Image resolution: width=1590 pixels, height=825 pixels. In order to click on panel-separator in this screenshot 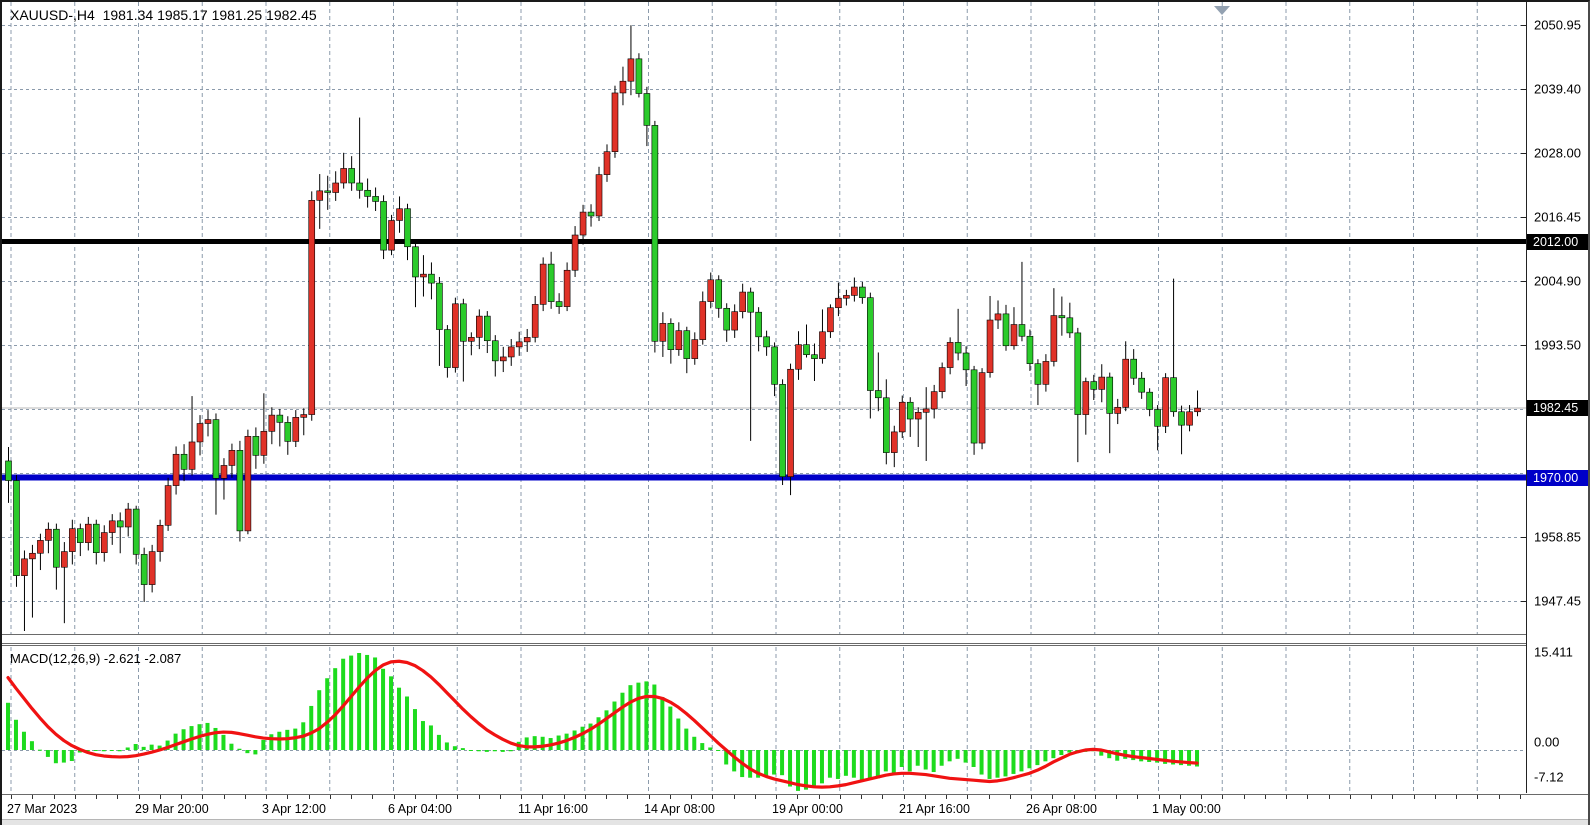, I will do `click(795, 643)`.